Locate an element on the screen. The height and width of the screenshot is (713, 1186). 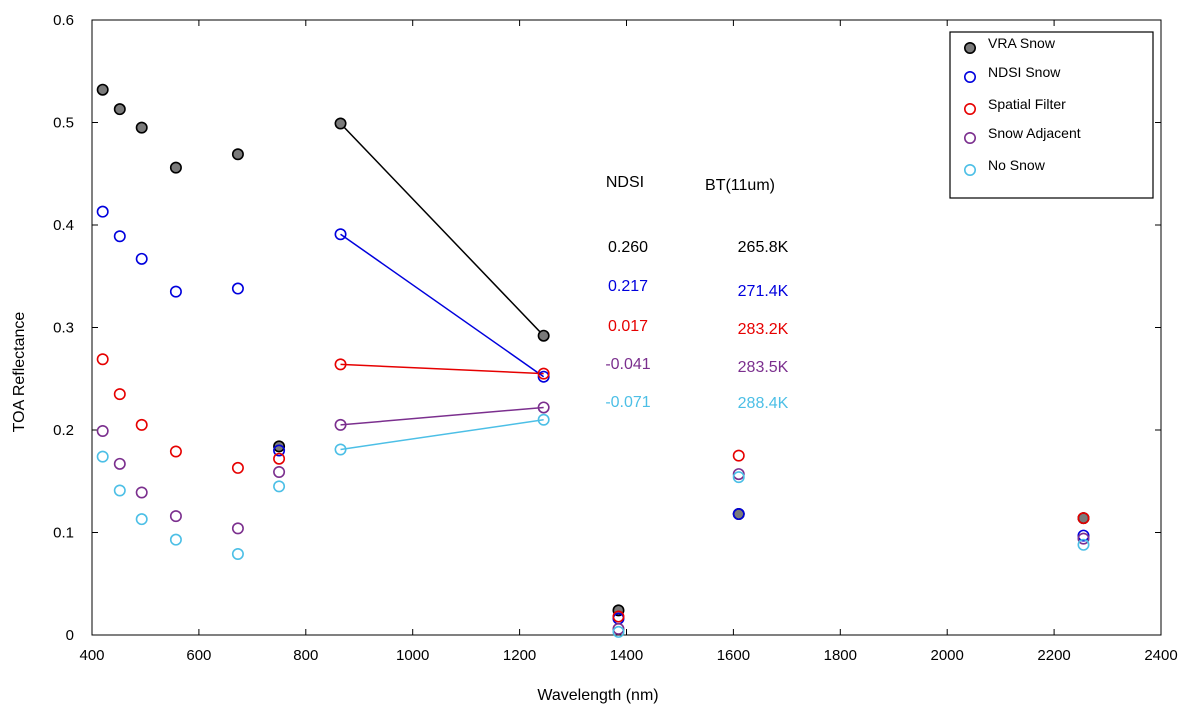
x-tick-label: 2400 is located at coordinates (1160, 655).